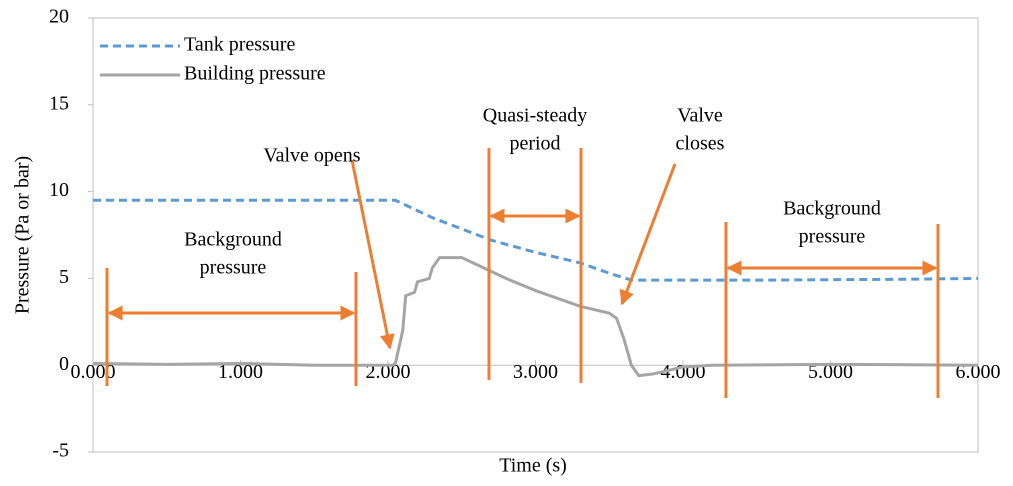 This screenshot has width=1013, height=486. I want to click on y-tick-label: 15, so click(59, 103).